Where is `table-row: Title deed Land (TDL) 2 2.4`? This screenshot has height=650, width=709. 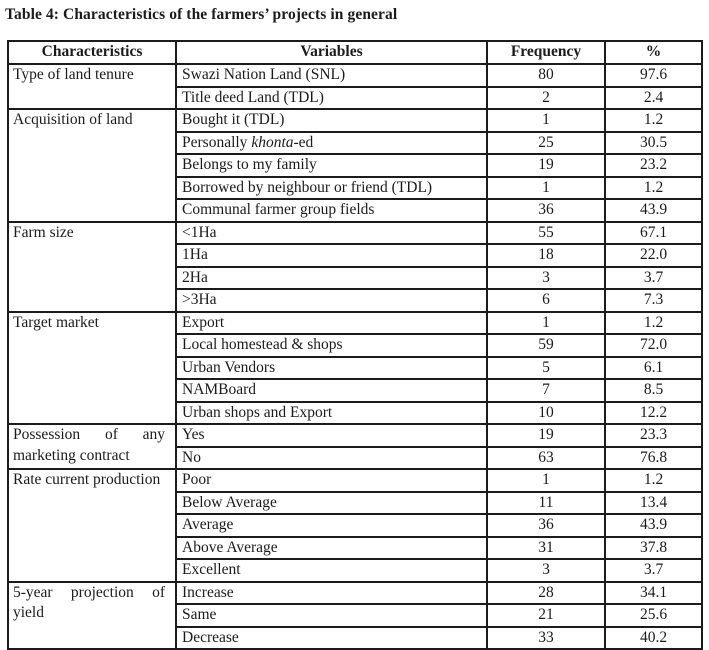 table-row: Title deed Land (TDL) 2 2.4 is located at coordinates (355, 97).